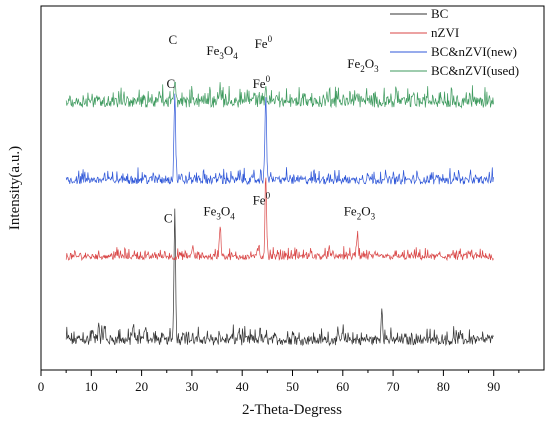 Image resolution: width=550 pixels, height=434 pixels. What do you see at coordinates (445, 32) in the screenshot?
I see `legend-label: nZVI` at bounding box center [445, 32].